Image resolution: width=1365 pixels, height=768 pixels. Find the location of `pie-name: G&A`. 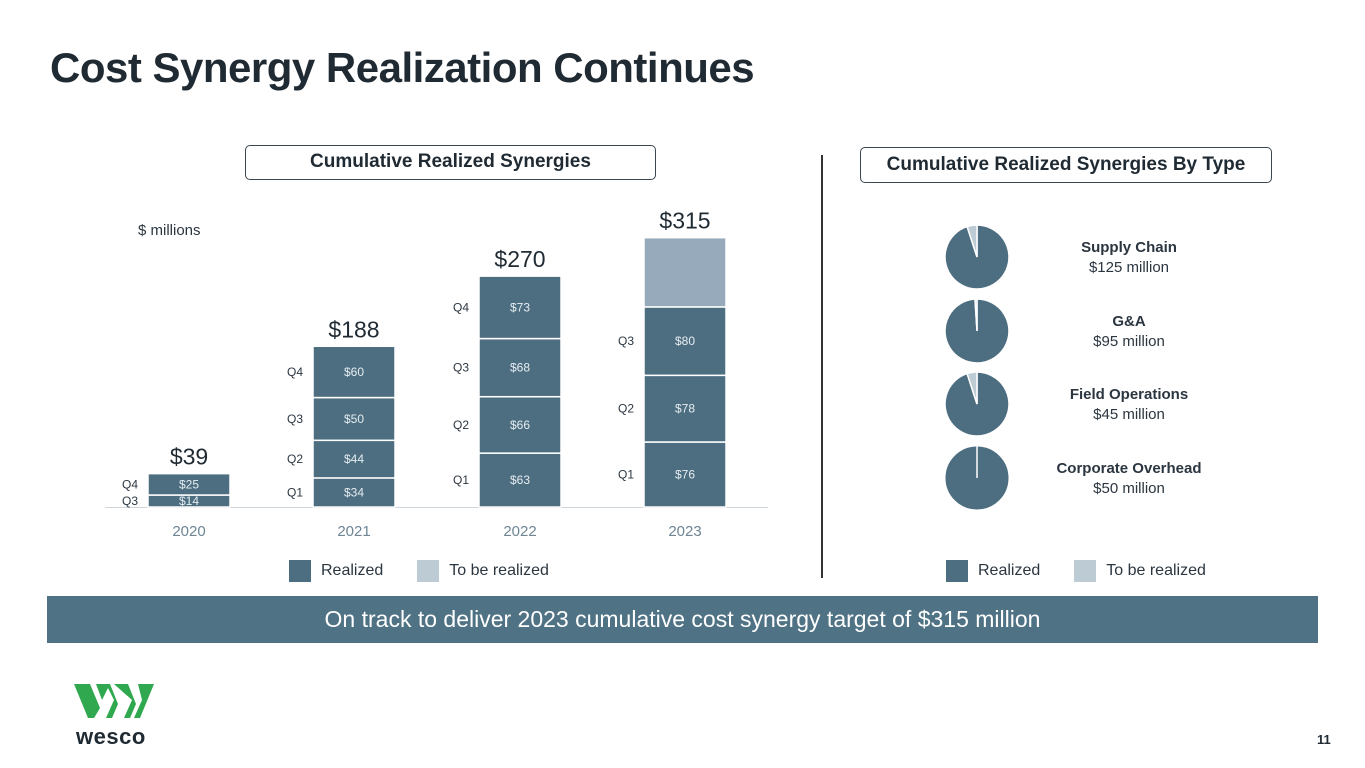

pie-name: G&A is located at coordinates (1129, 321).